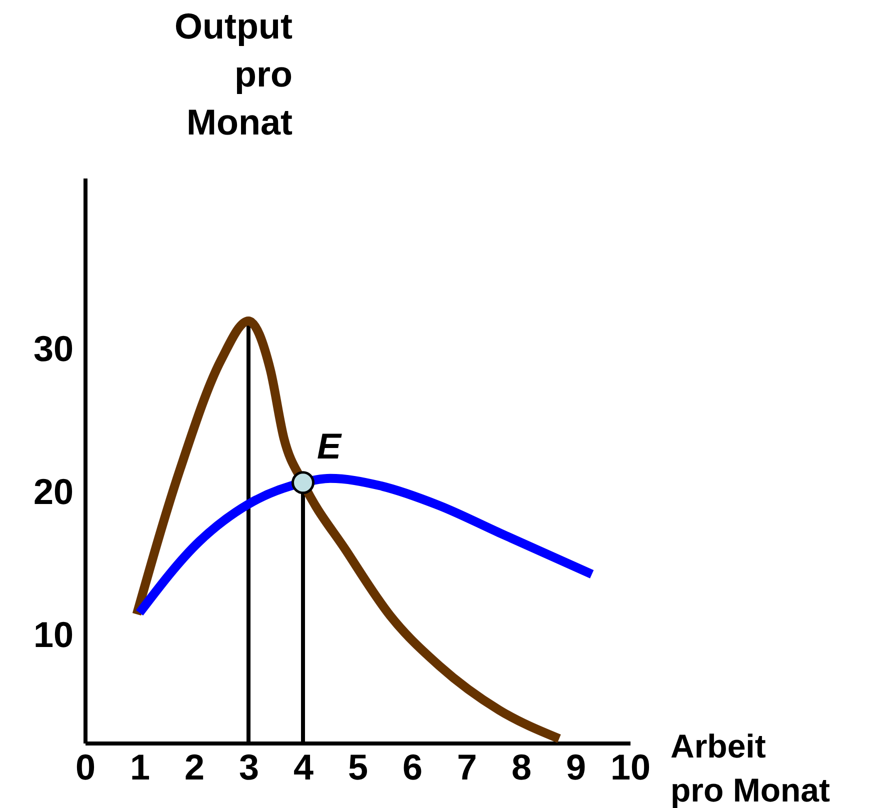 The image size is (881, 808). Describe the element at coordinates (140, 767) in the screenshot. I see `x-tick-label: 1` at that location.